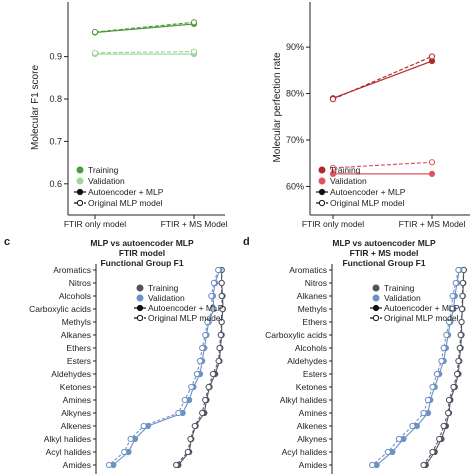  I want to click on panel-b-x-tick-label: FTIR only model, so click(333, 224).